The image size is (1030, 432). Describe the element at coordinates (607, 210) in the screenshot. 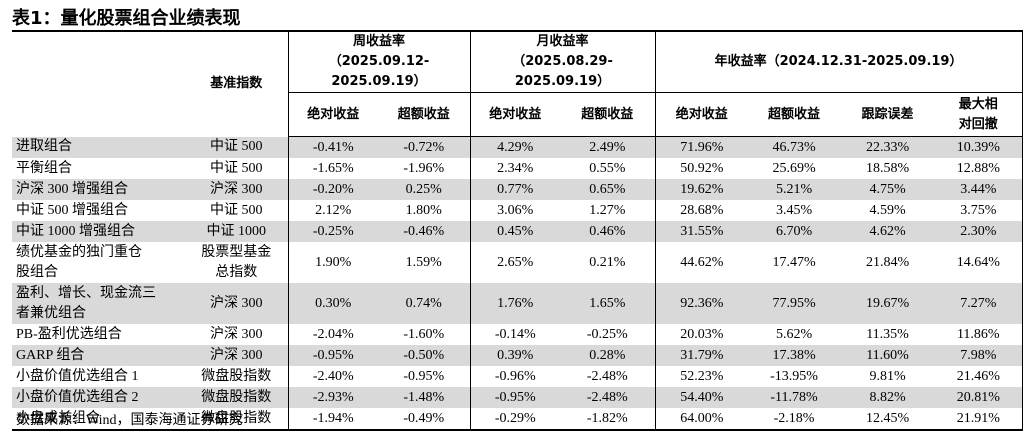

I see `value-cell: 1.27%` at that location.